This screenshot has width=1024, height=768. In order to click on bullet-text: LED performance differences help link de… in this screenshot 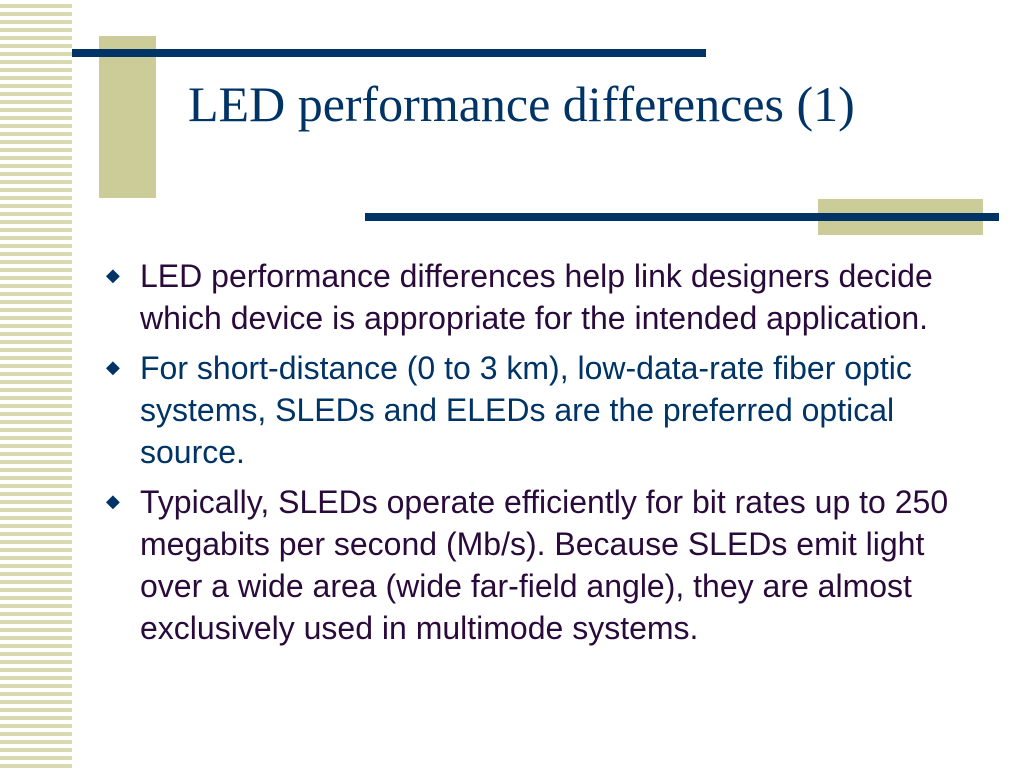, I will do `click(536, 297)`.